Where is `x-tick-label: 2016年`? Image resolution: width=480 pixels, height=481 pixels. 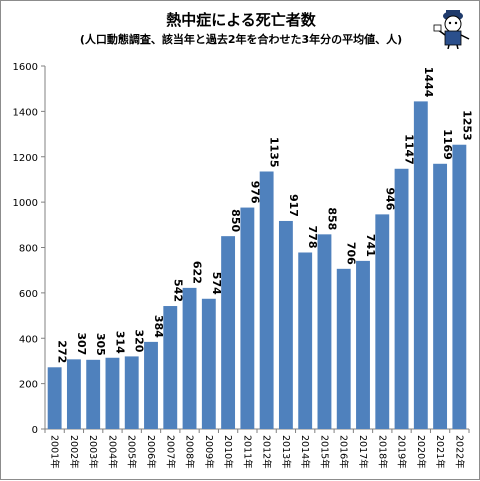
x-tick-label: 2016年 is located at coordinates (344, 452).